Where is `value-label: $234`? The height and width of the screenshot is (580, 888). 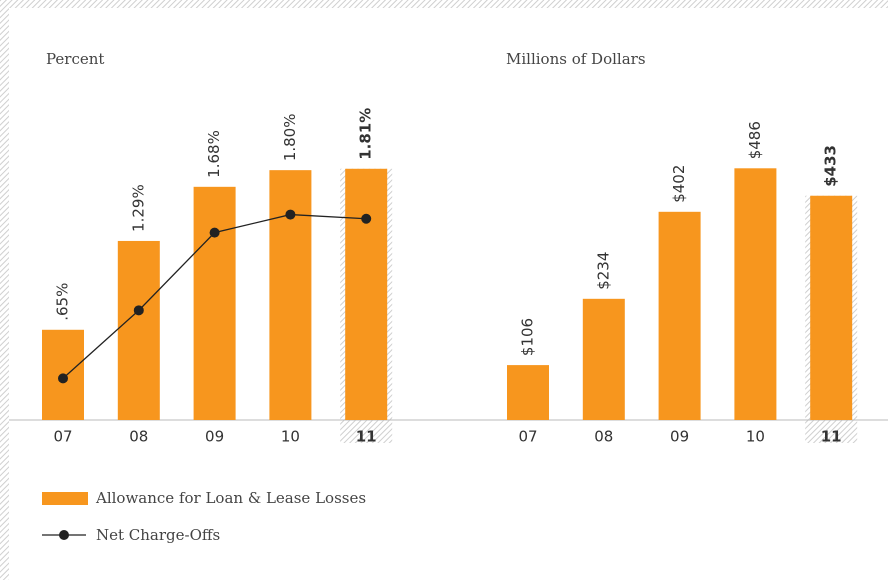 value-label: $234 is located at coordinates (603, 271).